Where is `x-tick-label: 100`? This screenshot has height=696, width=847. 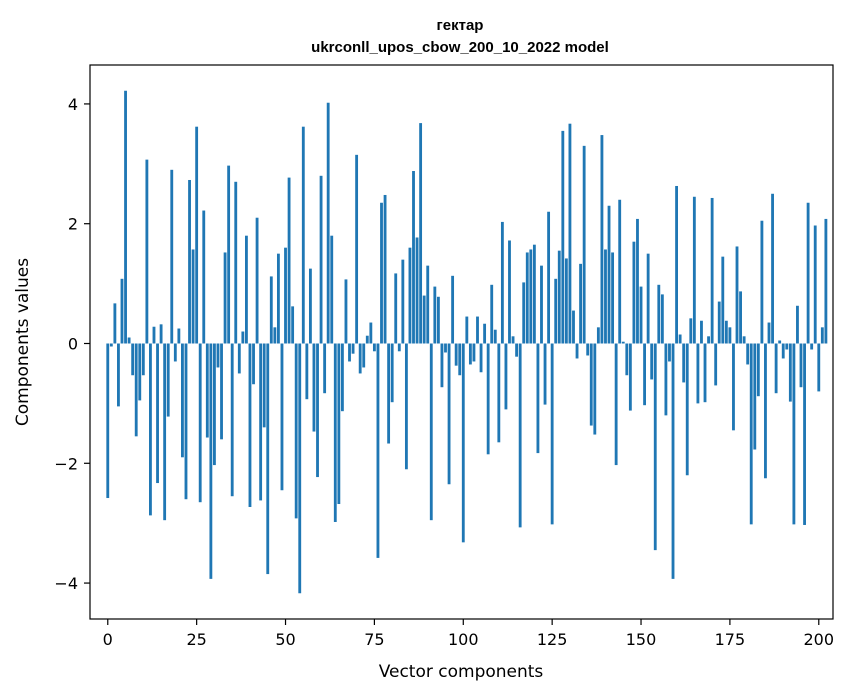
x-tick-label: 100 is located at coordinates (463, 639).